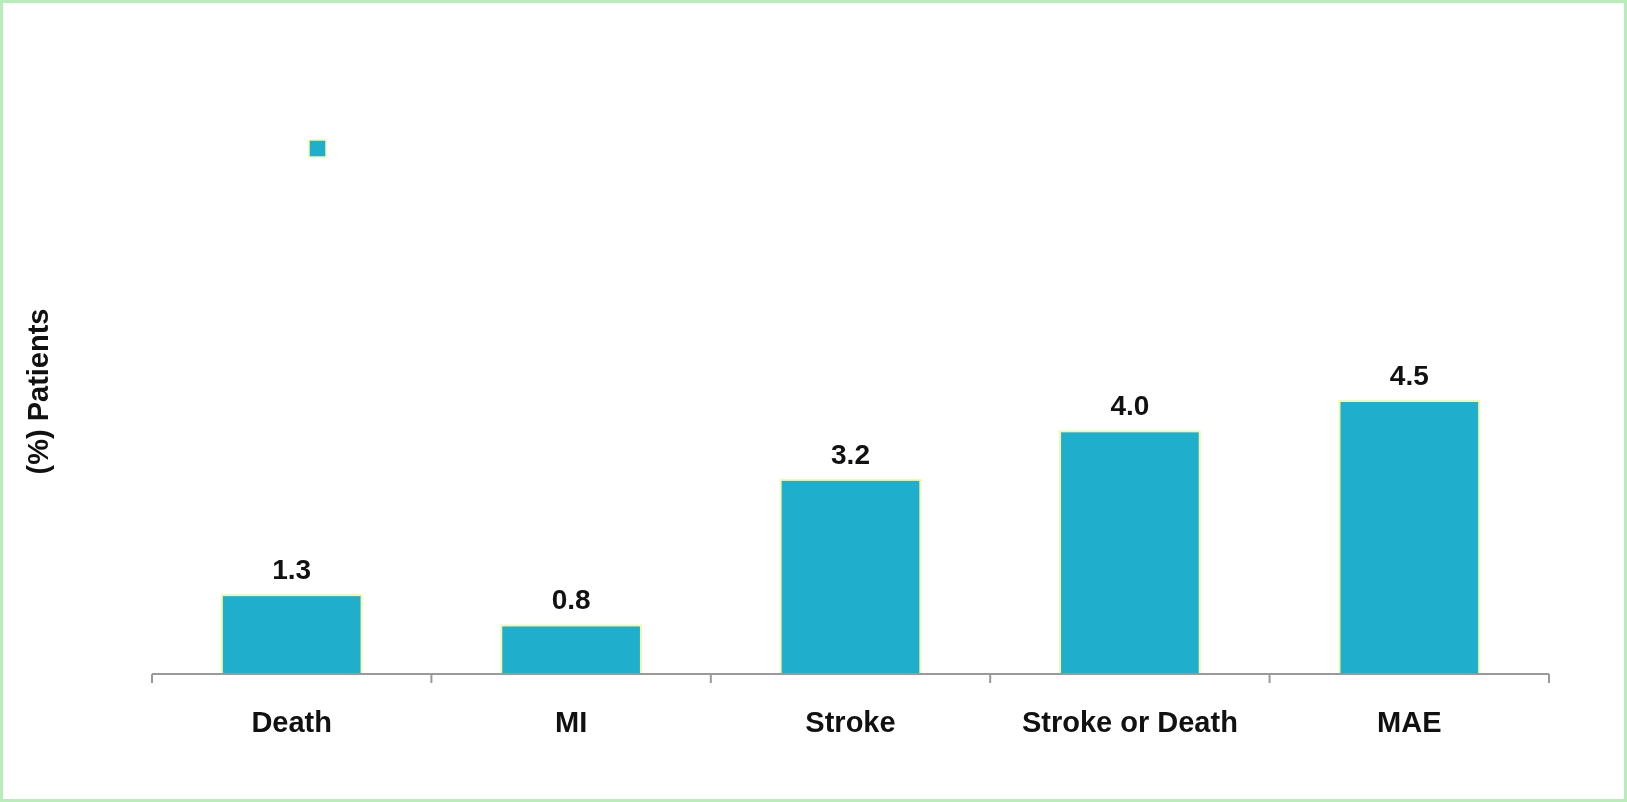 Image resolution: width=1627 pixels, height=802 pixels. What do you see at coordinates (1129, 722) in the screenshot?
I see `x-tick-label: Stroke or Death` at bounding box center [1129, 722].